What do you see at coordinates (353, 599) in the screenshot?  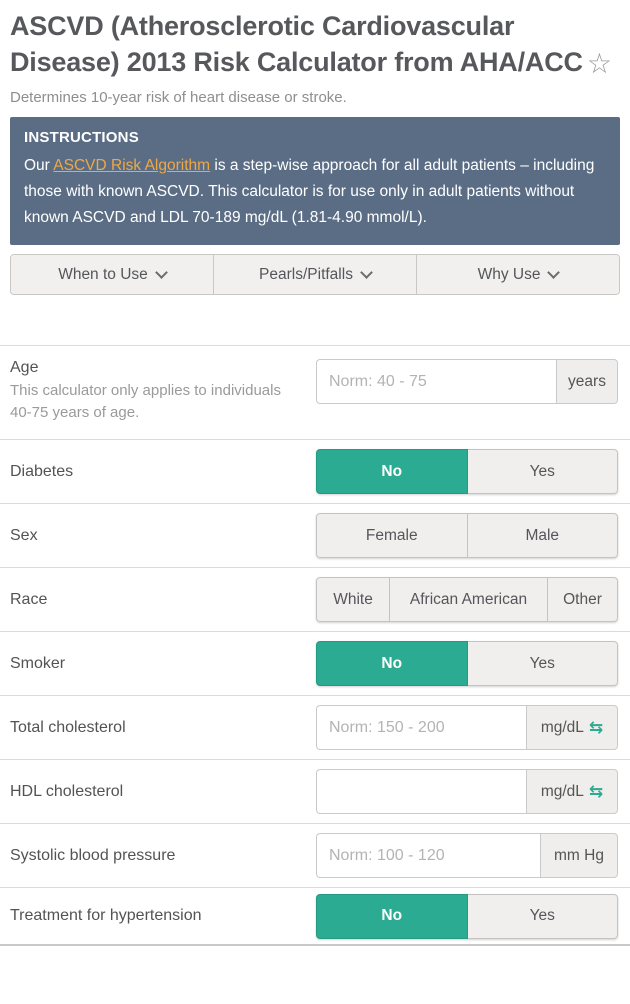 I see `race-option-white: White` at bounding box center [353, 599].